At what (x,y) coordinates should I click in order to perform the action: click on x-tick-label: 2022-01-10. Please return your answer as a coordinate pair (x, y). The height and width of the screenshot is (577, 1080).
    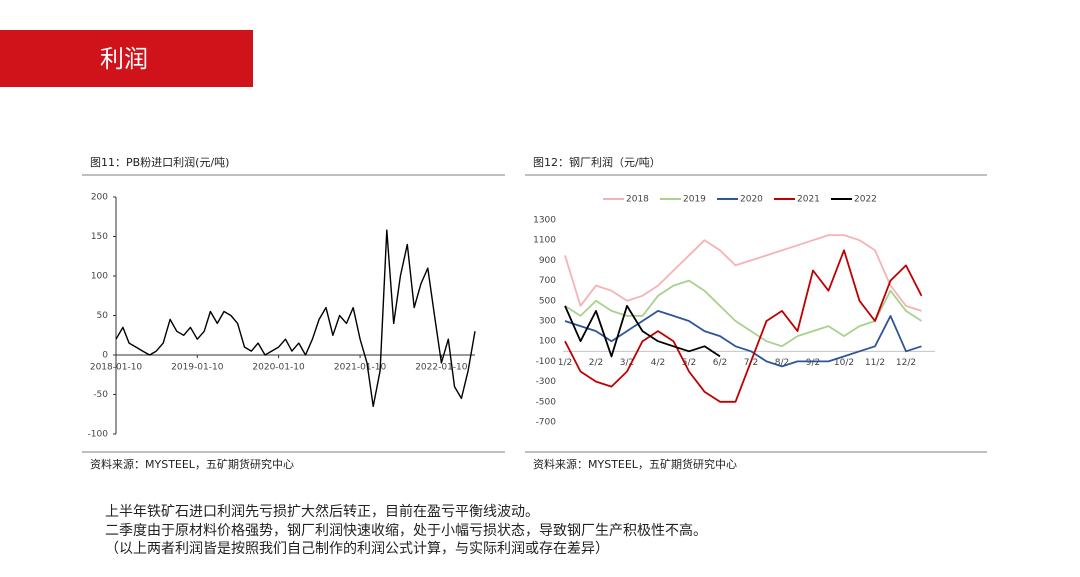
    Looking at the image, I should click on (441, 368).